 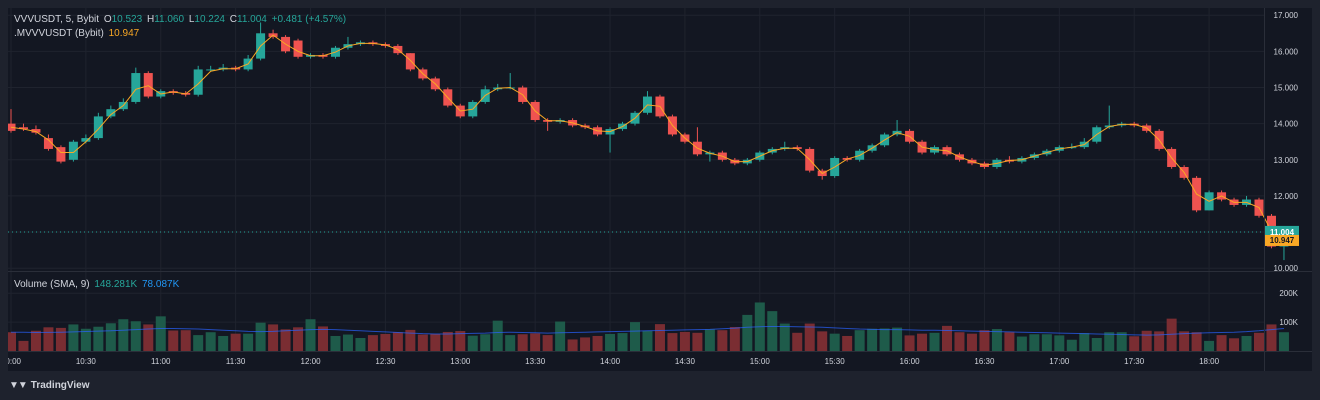 What do you see at coordinates (233, 19) in the screenshot?
I see `close-label: C` at bounding box center [233, 19].